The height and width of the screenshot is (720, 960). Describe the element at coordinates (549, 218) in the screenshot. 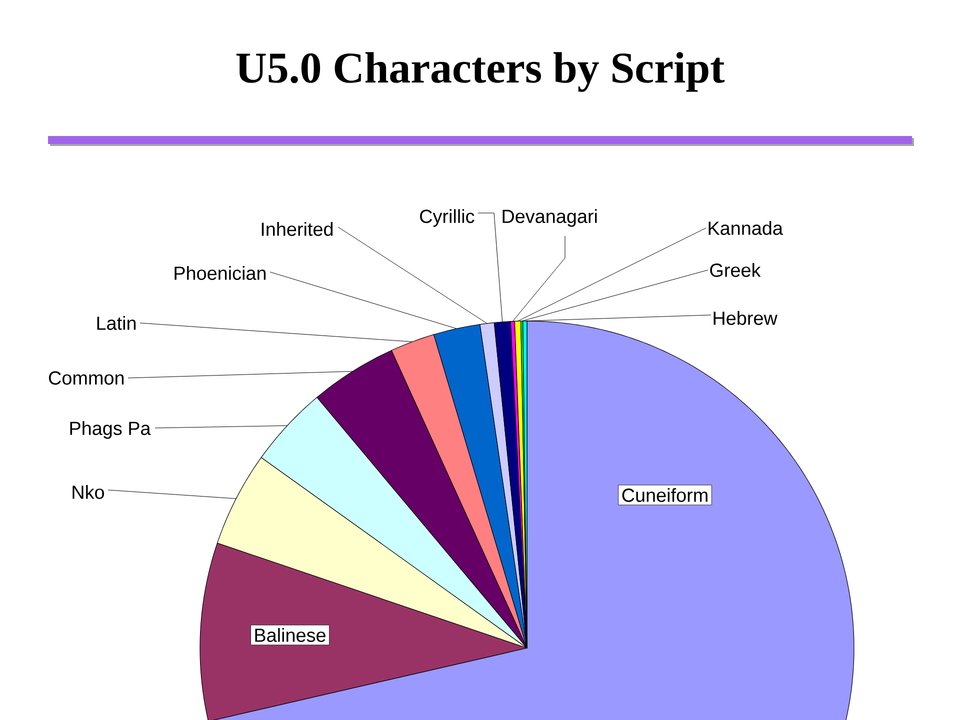

I see `slice-label: Devanagari` at that location.